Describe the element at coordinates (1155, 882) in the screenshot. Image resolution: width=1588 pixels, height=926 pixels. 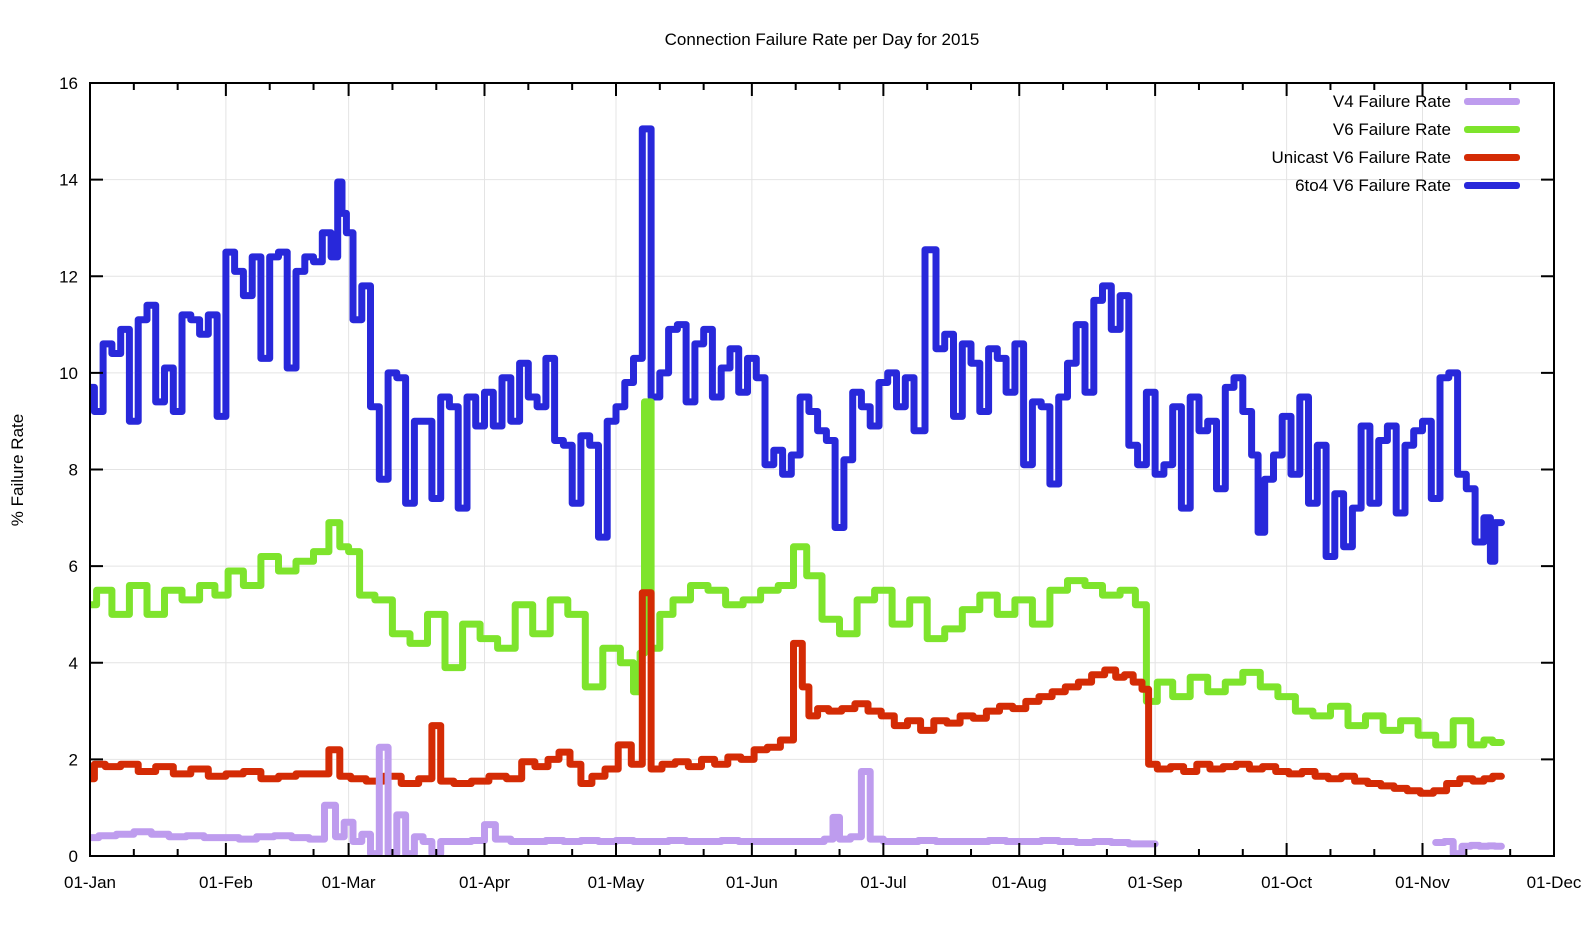
I see `x-tick-label: 01-Sep` at that location.